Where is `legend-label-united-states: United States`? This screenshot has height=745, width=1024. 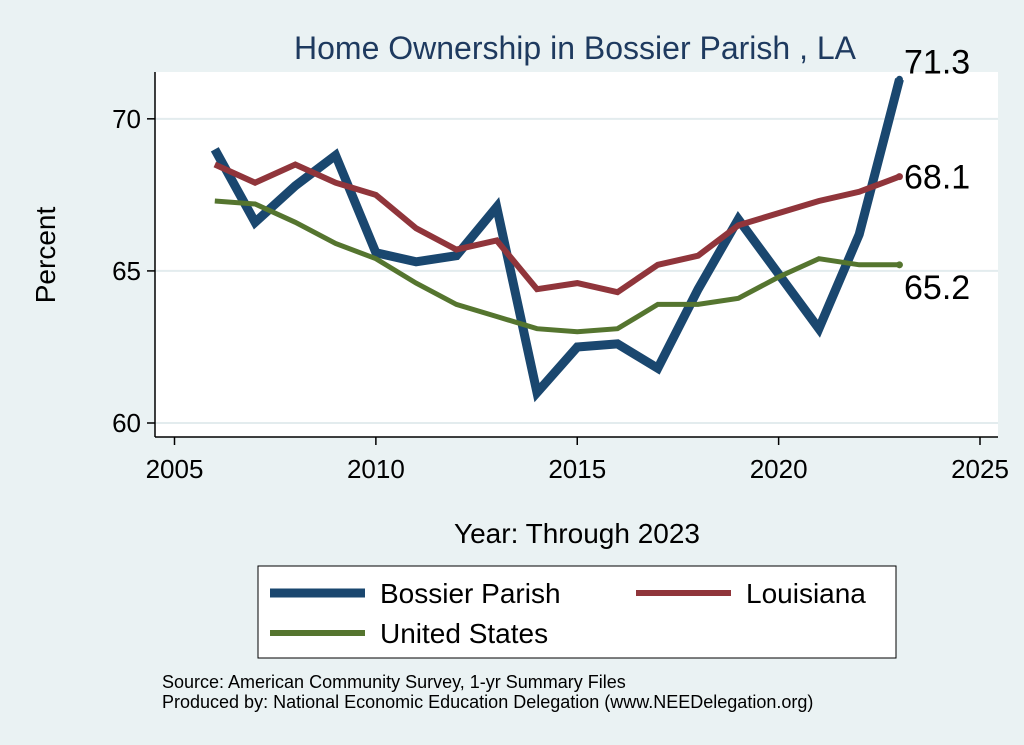
legend-label-united-states: United States is located at coordinates (464, 633).